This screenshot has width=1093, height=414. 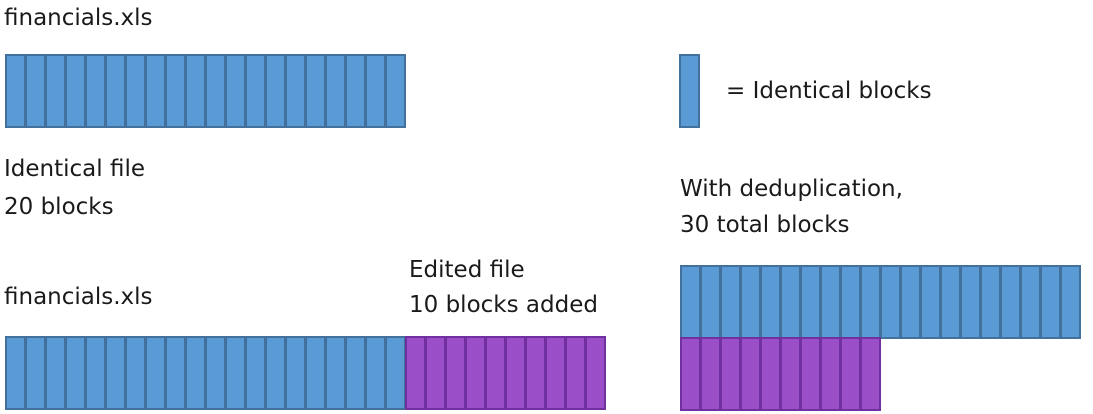 I want to click on original-file-caption-line2: 20 blocks, so click(x=59, y=207).